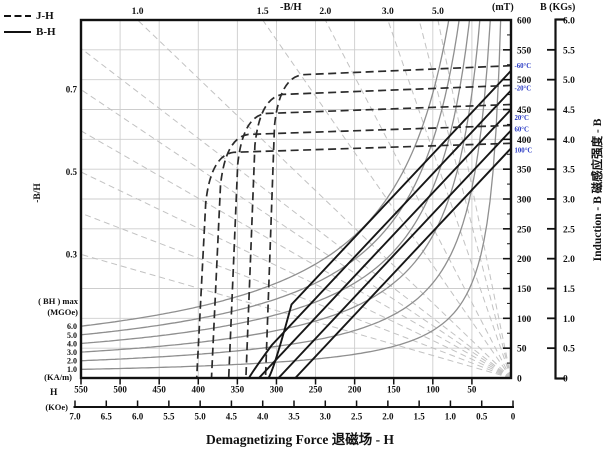 This screenshot has width=610, height=450. Describe the element at coordinates (58, 301) in the screenshot. I see `bhmax-label: ( BH ) max` at that location.